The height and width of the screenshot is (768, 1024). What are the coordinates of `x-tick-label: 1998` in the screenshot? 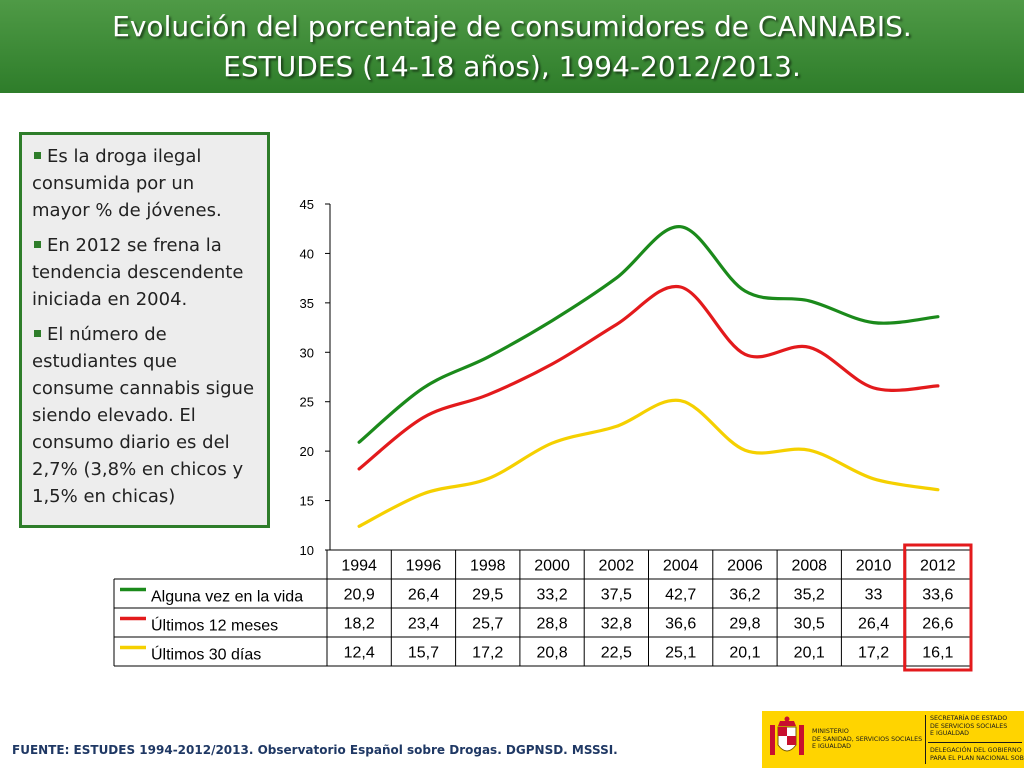 It's located at (488, 566).